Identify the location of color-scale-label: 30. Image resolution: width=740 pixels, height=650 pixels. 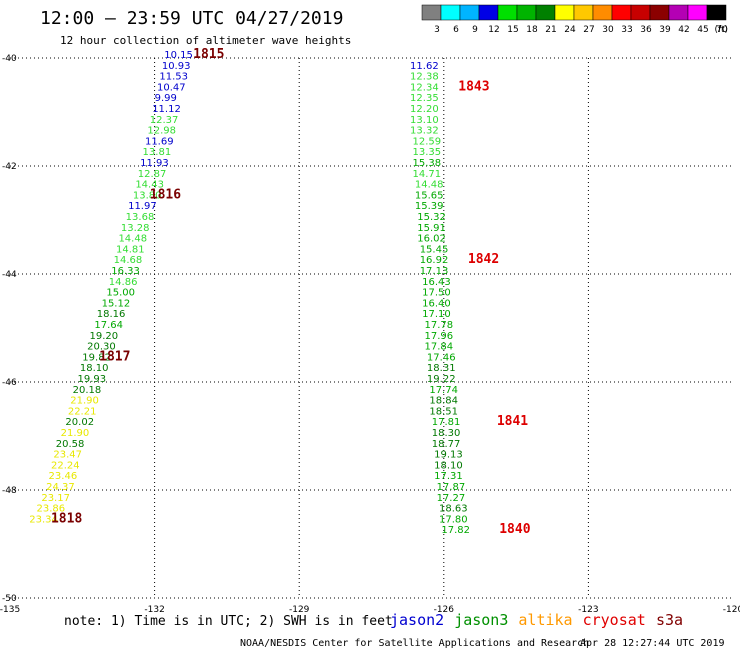
(608, 30).